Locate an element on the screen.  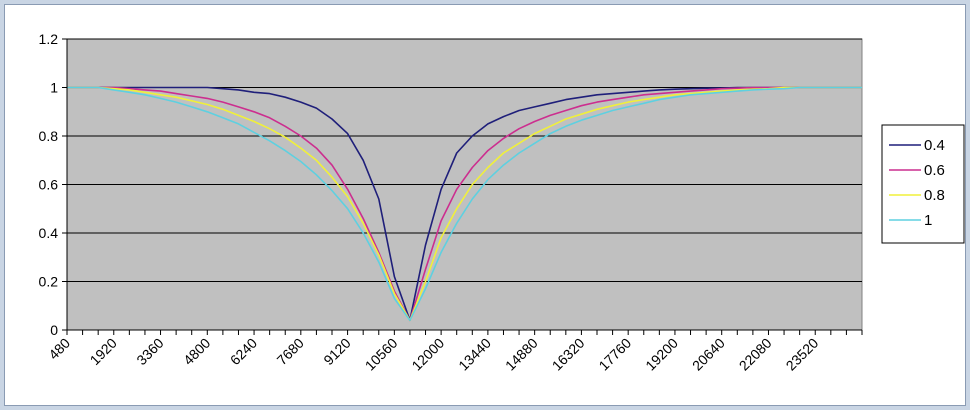
y-tick-label: 1.2 is located at coordinates (49, 39).